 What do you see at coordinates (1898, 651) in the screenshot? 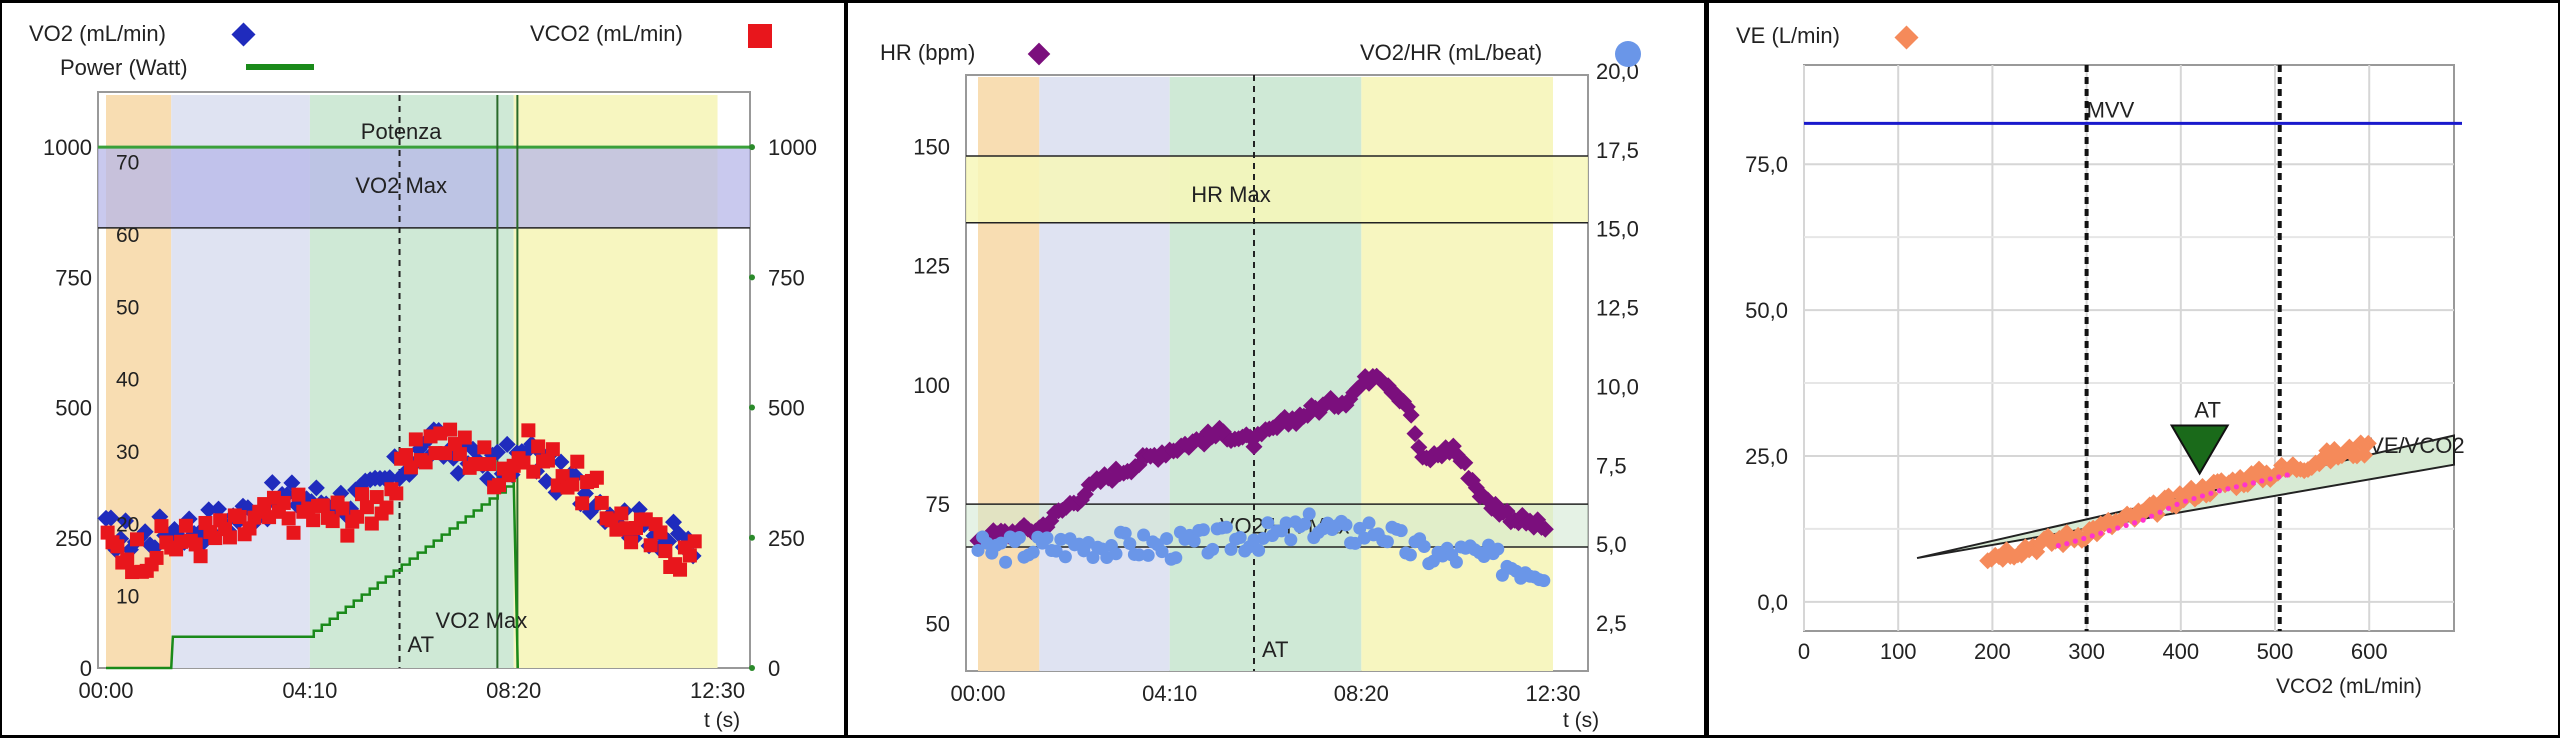
I see `p3-x-tick-label: 100` at bounding box center [1898, 651].